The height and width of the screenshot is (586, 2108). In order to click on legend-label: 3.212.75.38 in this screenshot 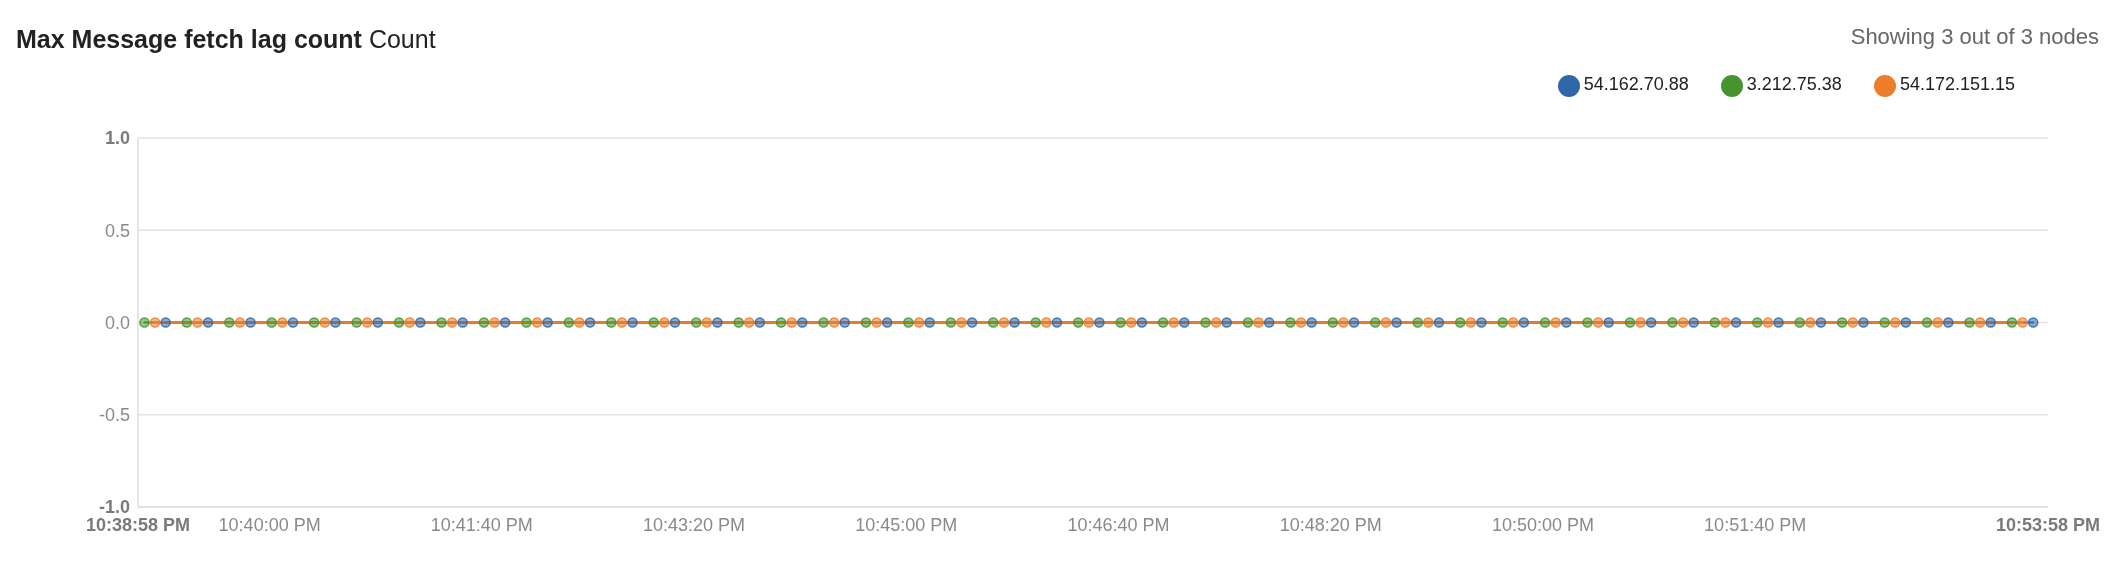, I will do `click(1794, 84)`.